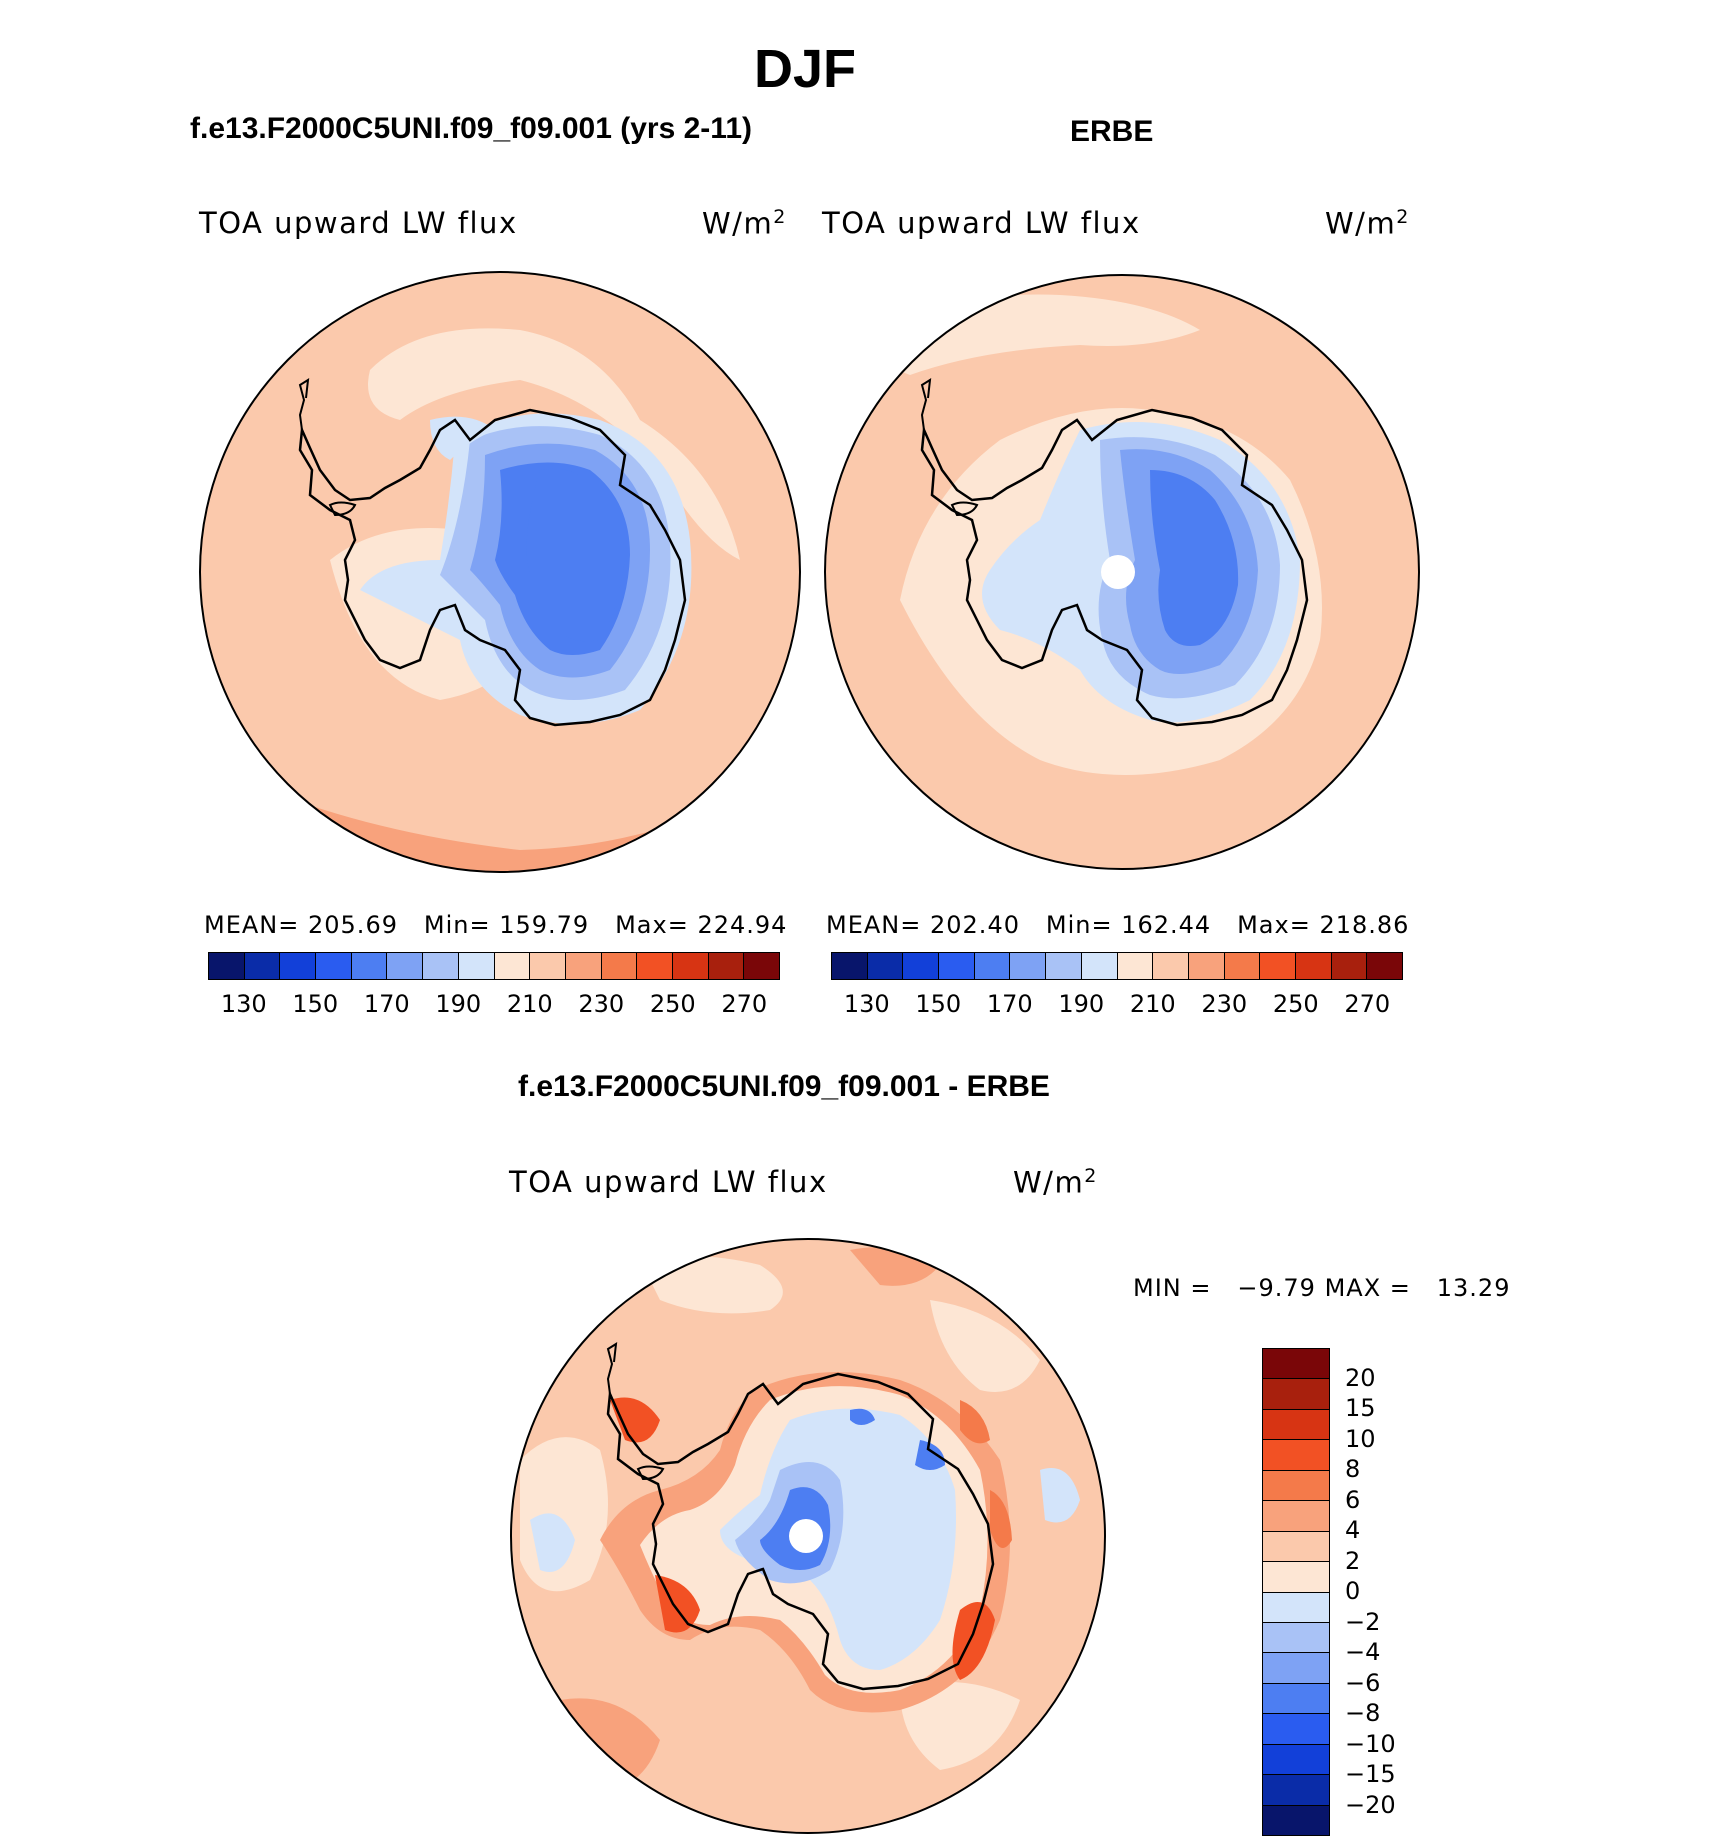  Describe the element at coordinates (1353, 1499) in the screenshot. I see `colorbar-tick-label: 6` at that location.